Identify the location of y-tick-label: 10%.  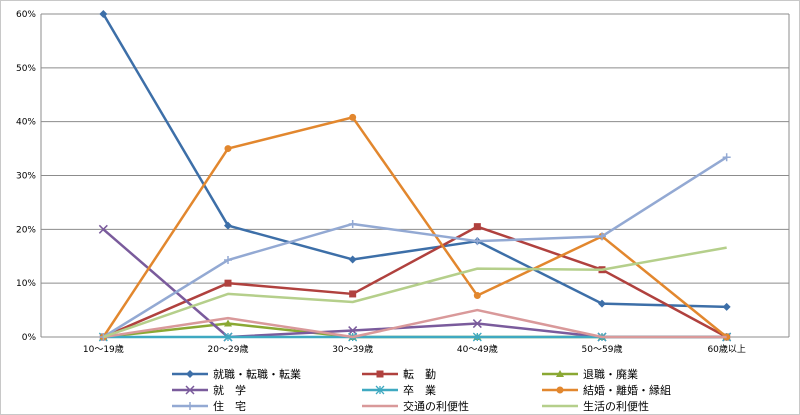
(26, 284).